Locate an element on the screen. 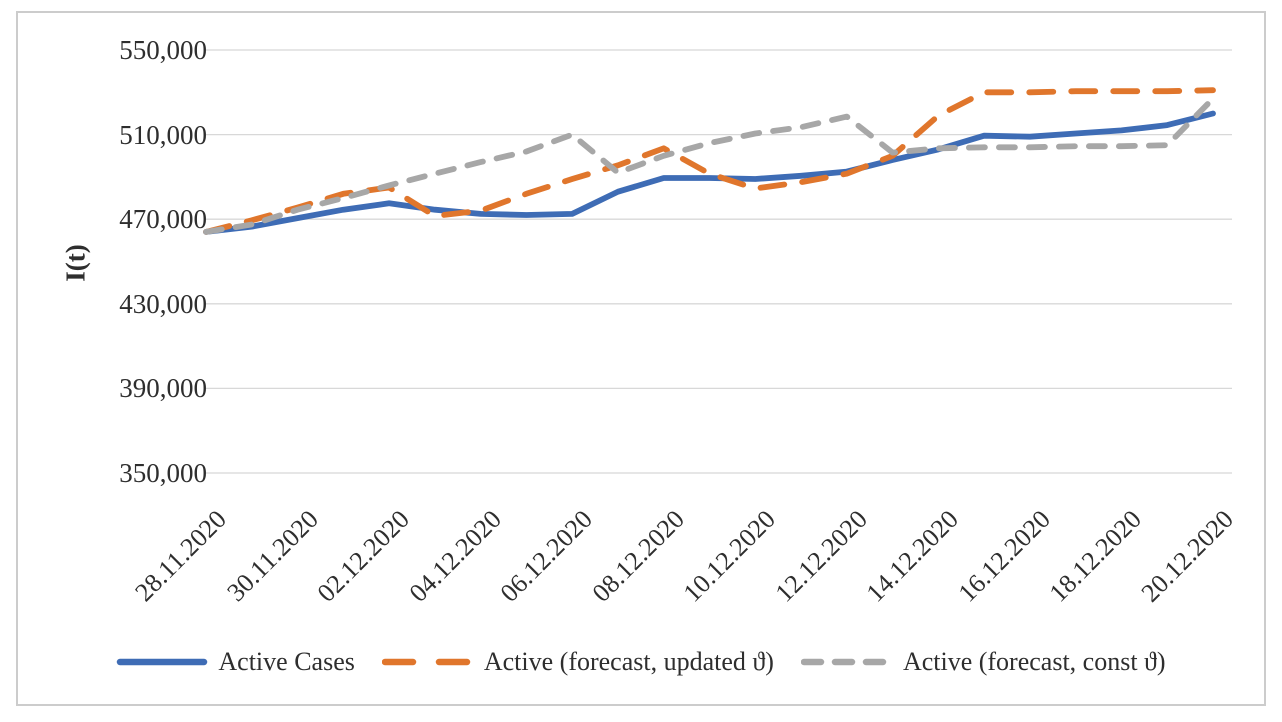  legend-label-active-cases: Active Cases is located at coordinates (286, 661).